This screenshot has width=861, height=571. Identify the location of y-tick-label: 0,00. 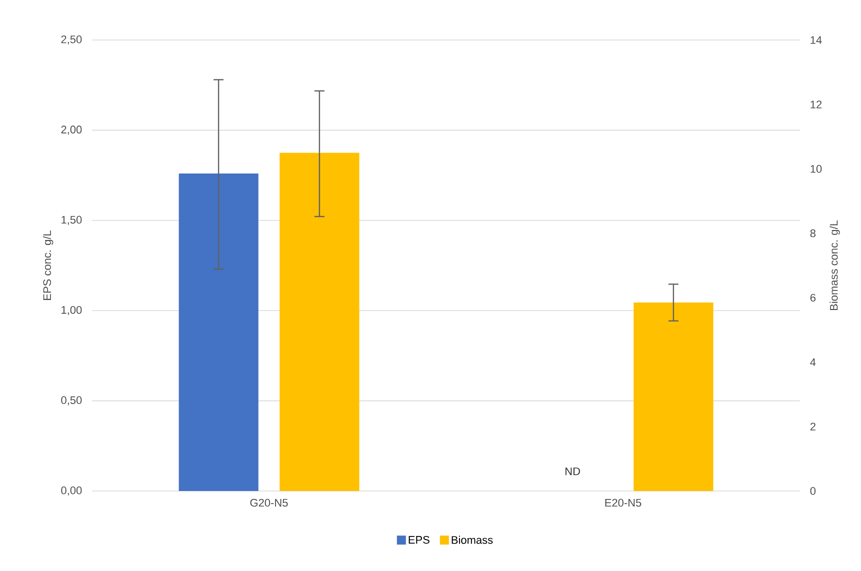
(71, 491).